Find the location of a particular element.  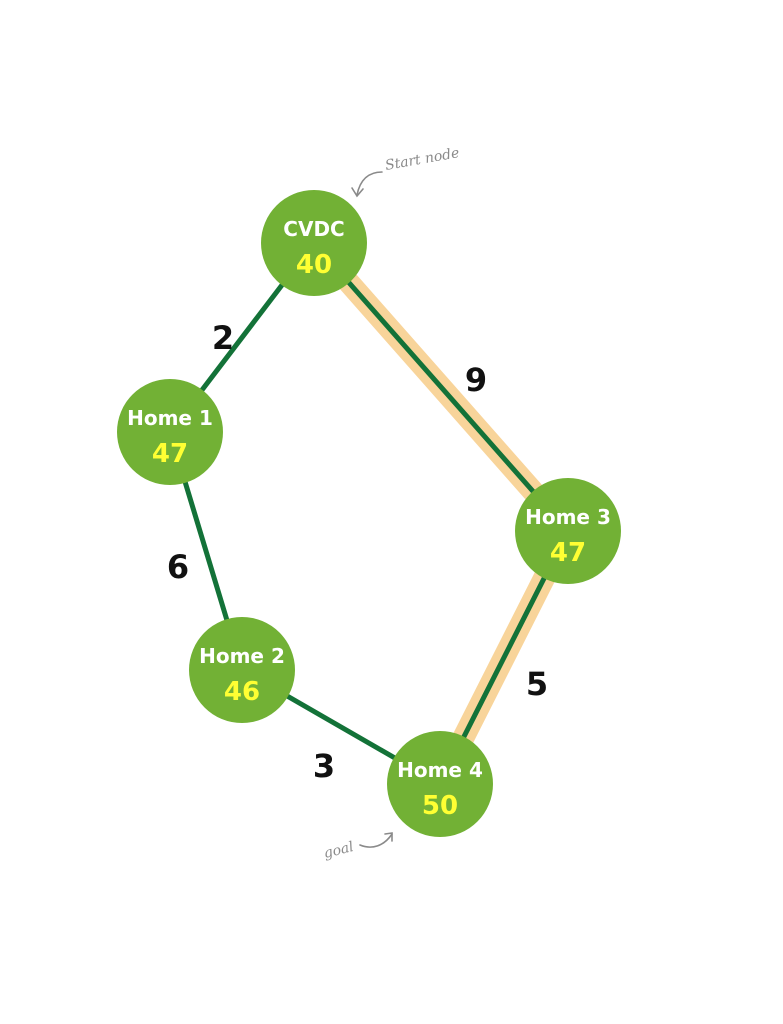

goal-note: goal is located at coordinates (338, 850).